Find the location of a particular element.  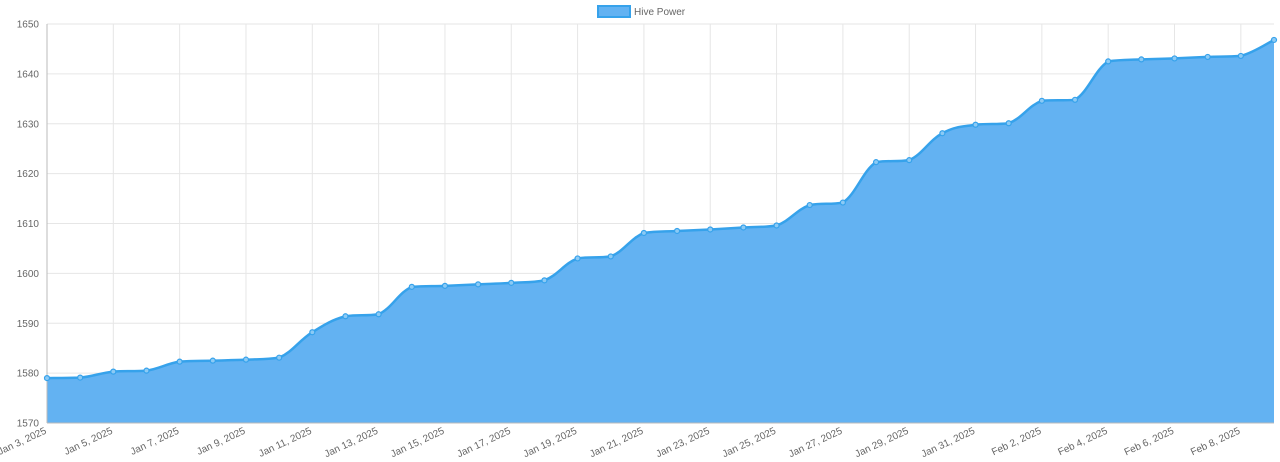

legend: Hive Power is located at coordinates (641, 11).